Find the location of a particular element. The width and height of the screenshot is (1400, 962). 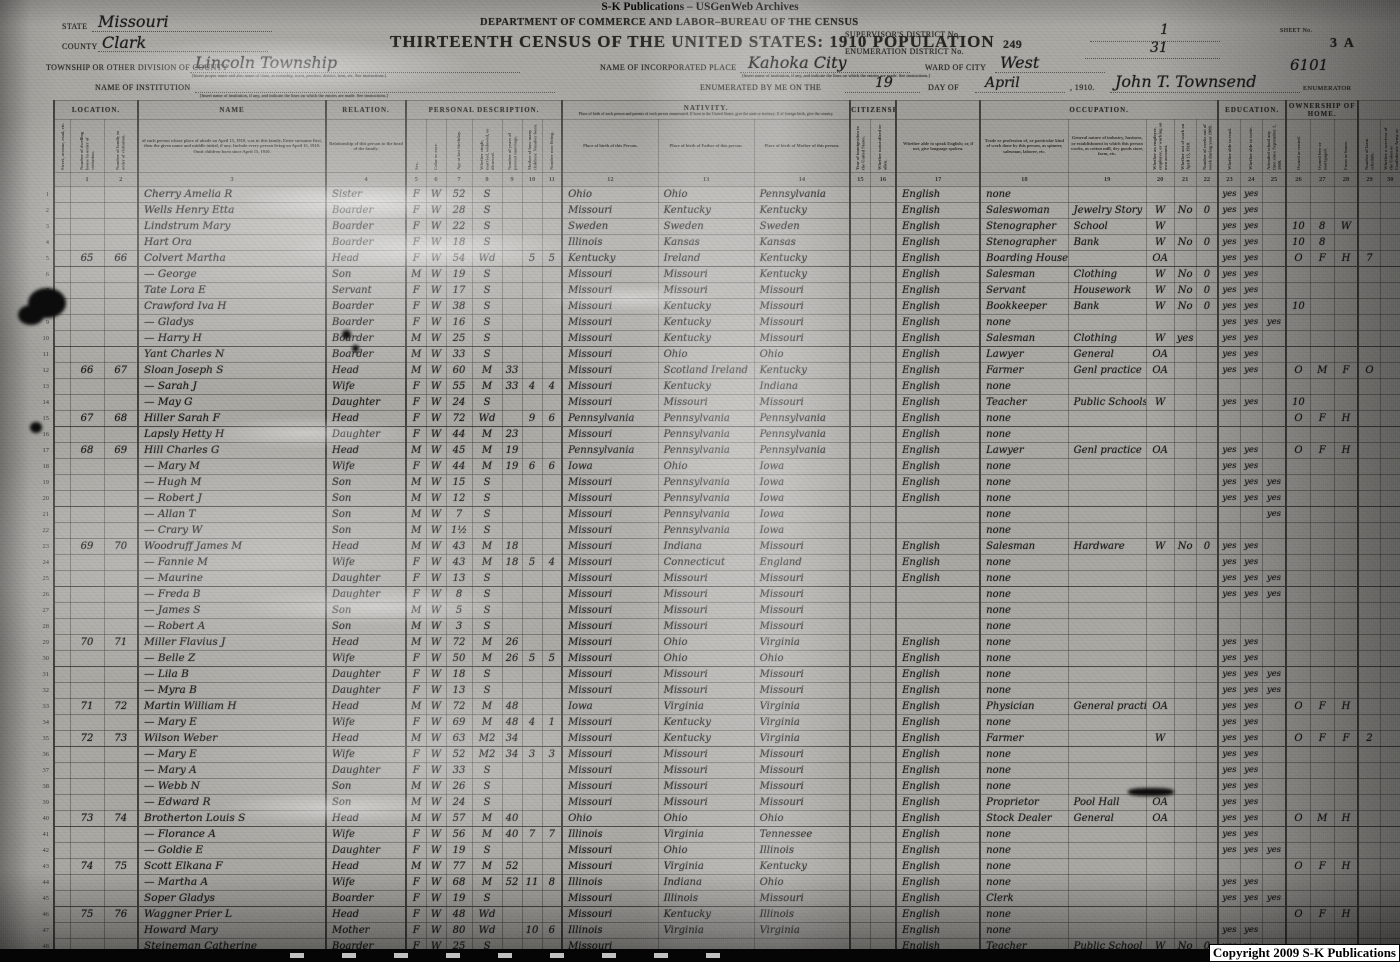

cell-mb: Iowa is located at coordinates (802, 514).